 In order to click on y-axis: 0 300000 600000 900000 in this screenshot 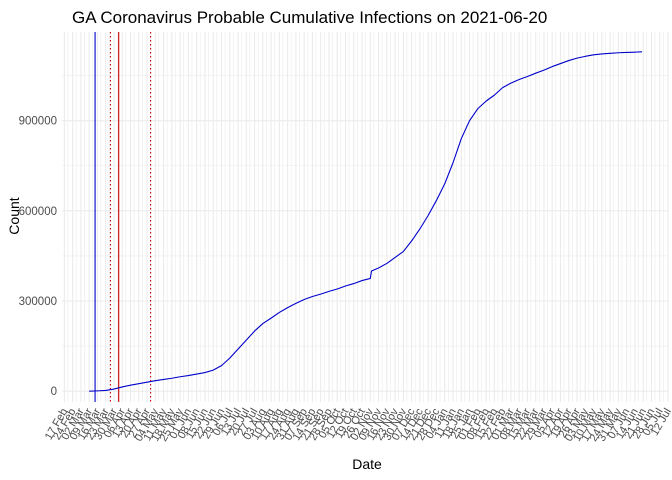, I will do `click(38, 257)`.